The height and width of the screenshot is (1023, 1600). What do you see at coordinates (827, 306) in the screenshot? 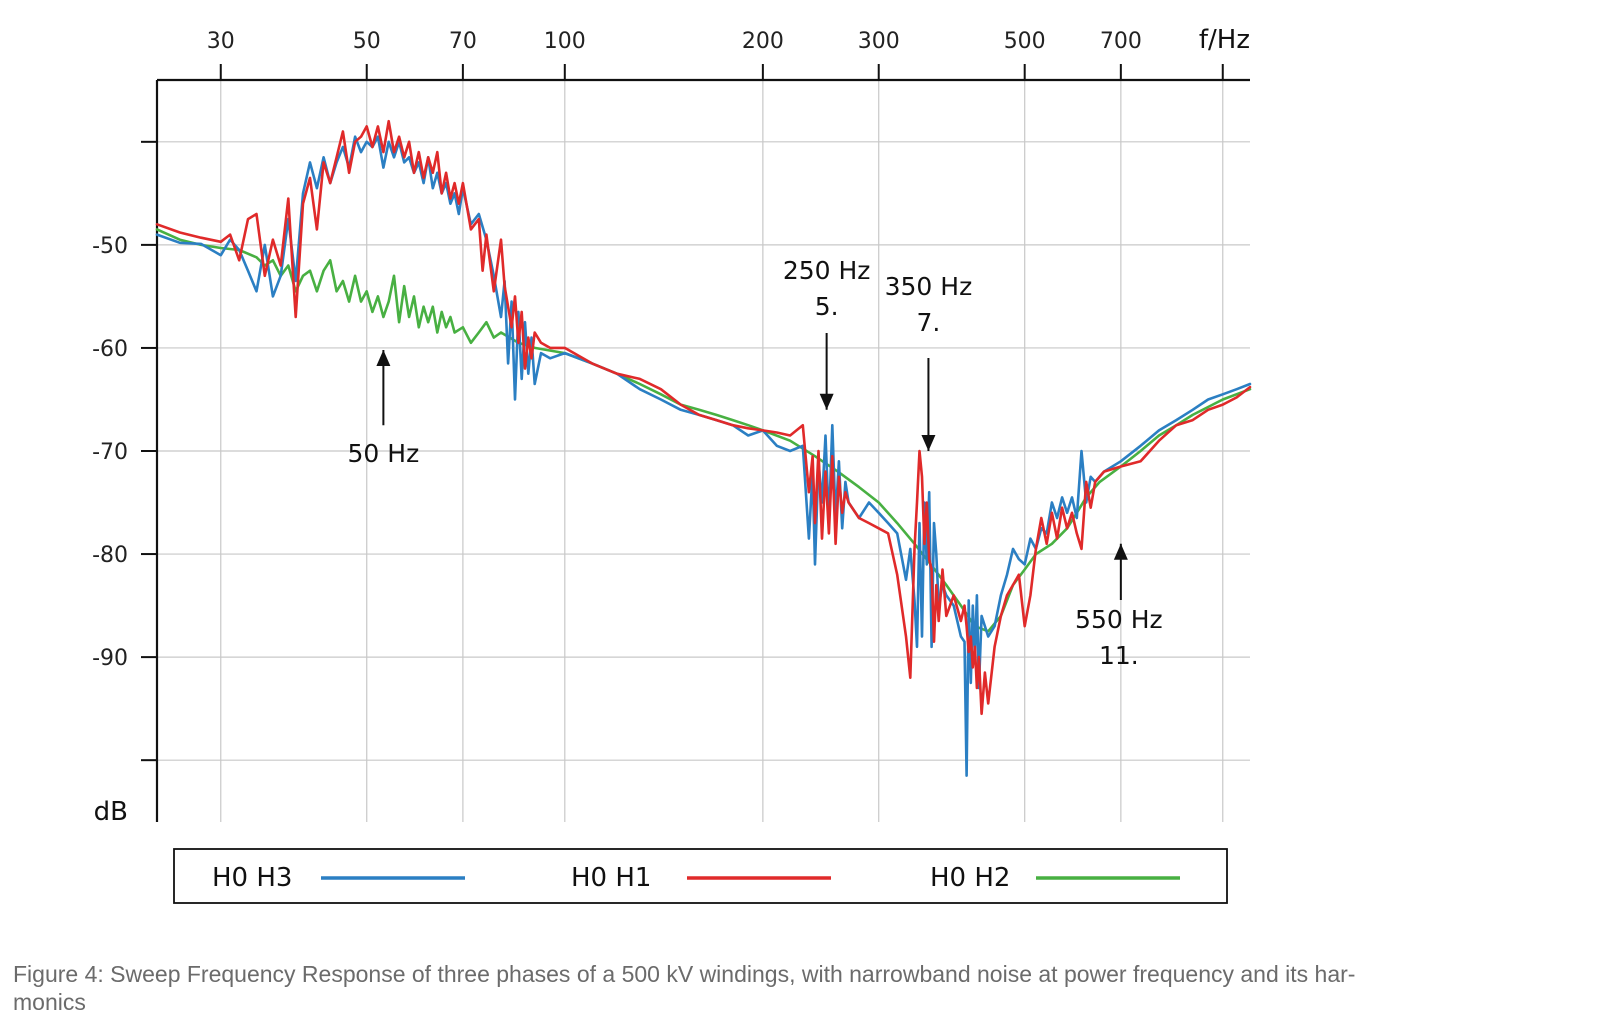
I see `annotation-250hz-label: 5.` at bounding box center [827, 306].